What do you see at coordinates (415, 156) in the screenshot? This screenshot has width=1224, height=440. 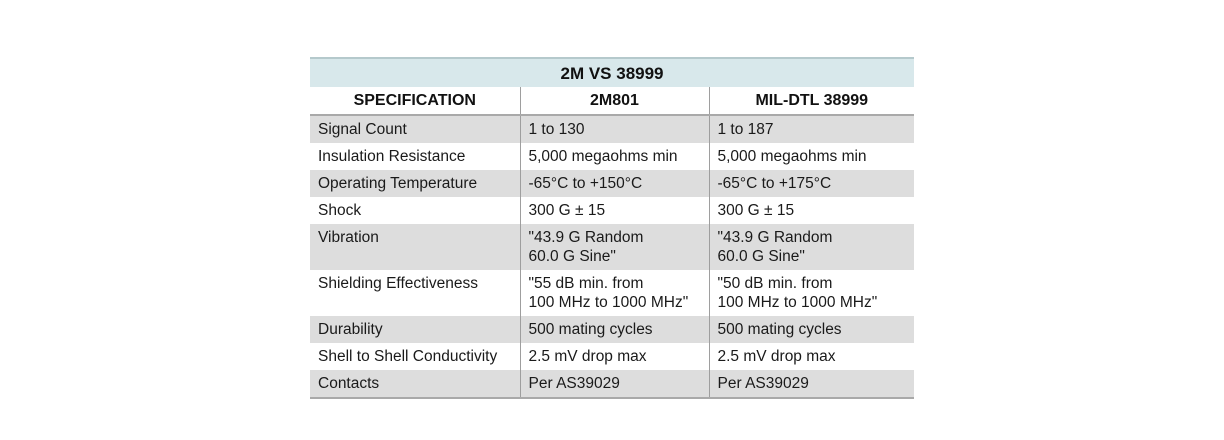 I see `spec-name-cell: Insulation Resistance` at bounding box center [415, 156].